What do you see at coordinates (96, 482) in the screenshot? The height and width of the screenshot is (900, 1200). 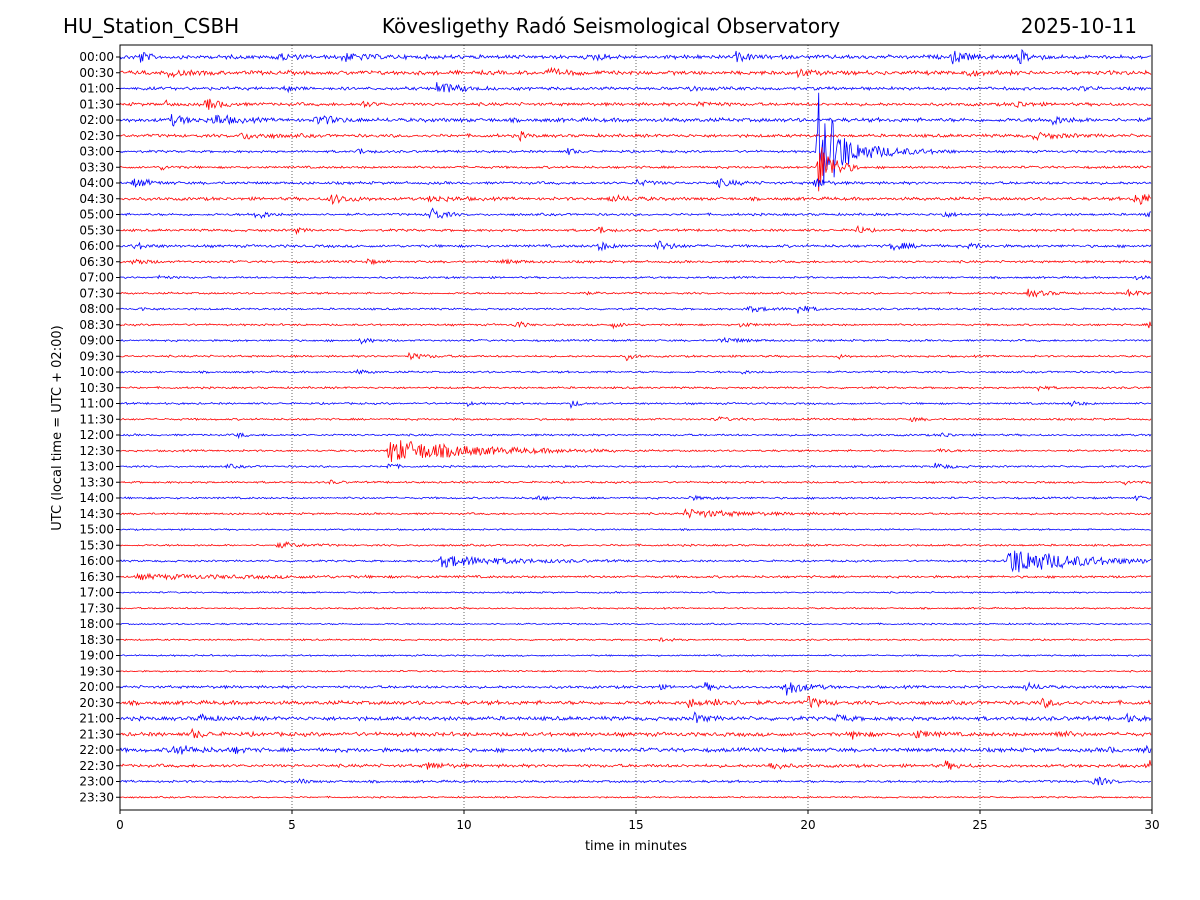 I see `y-tick-label: 13:30` at bounding box center [96, 482].